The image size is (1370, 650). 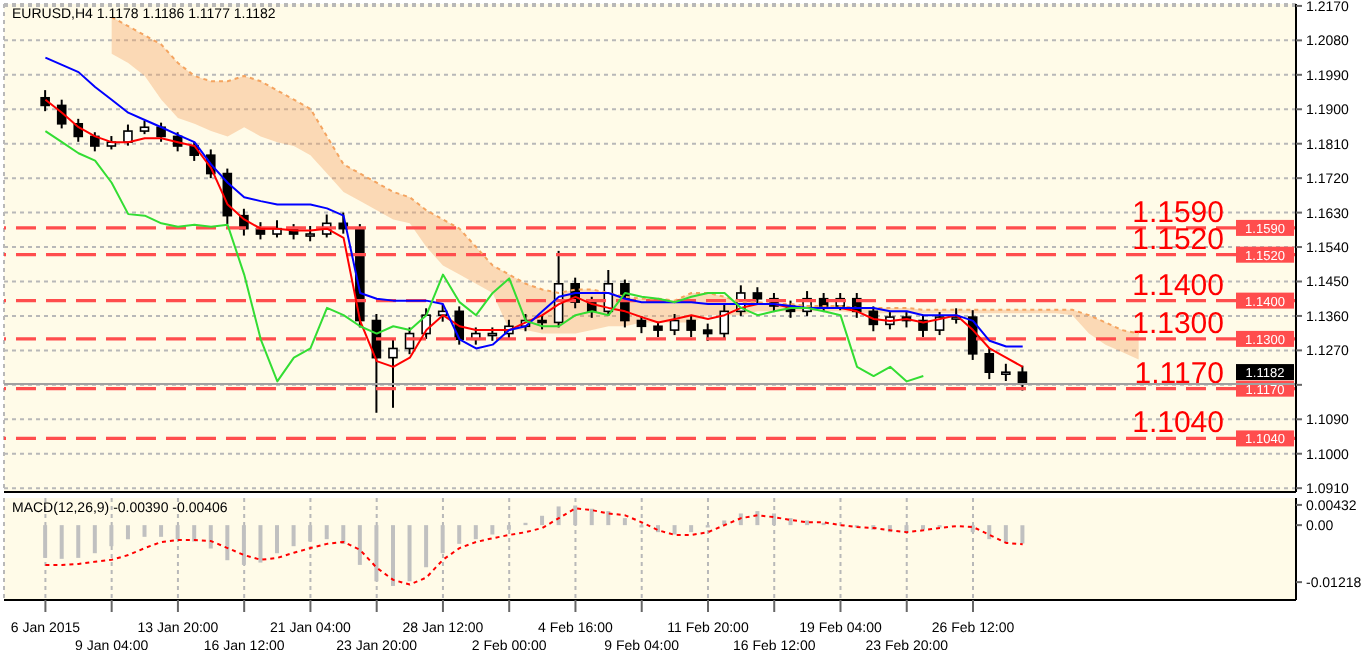 What do you see at coordinates (1178, 285) in the screenshot?
I see `ref-line-label: 1.1400` at bounding box center [1178, 285].